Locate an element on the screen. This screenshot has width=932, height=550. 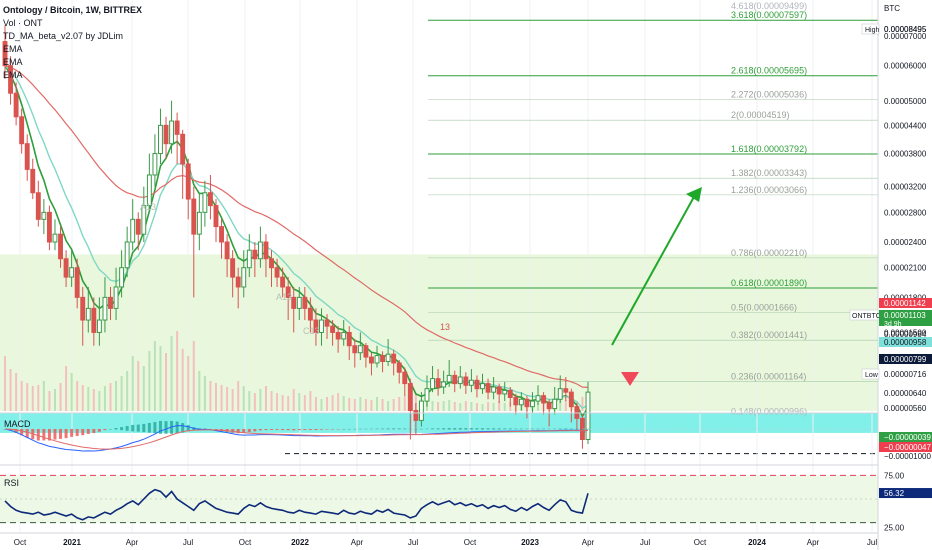
price-axis-tick: 0.00004400 is located at coordinates (905, 125).